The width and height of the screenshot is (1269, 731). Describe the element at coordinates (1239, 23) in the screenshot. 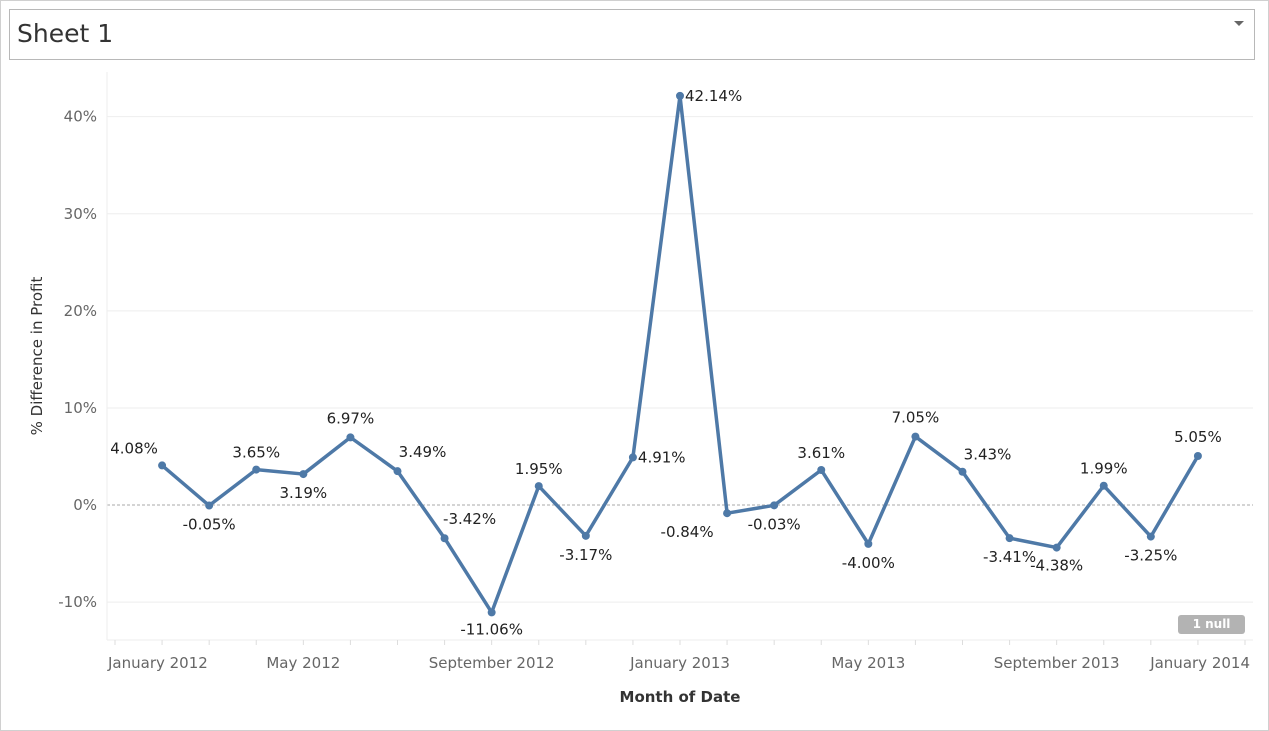

I see `caret-down-icon` at that location.